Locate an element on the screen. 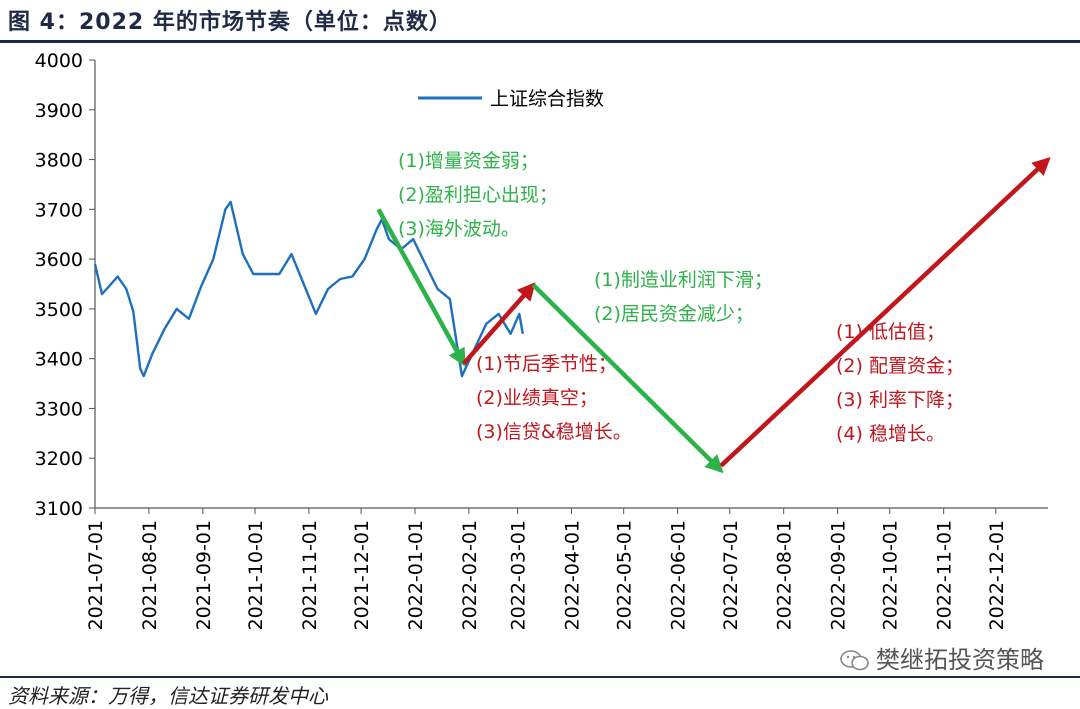 The width and height of the screenshot is (1080, 709). y-tick-label: 3300 is located at coordinates (59, 409).